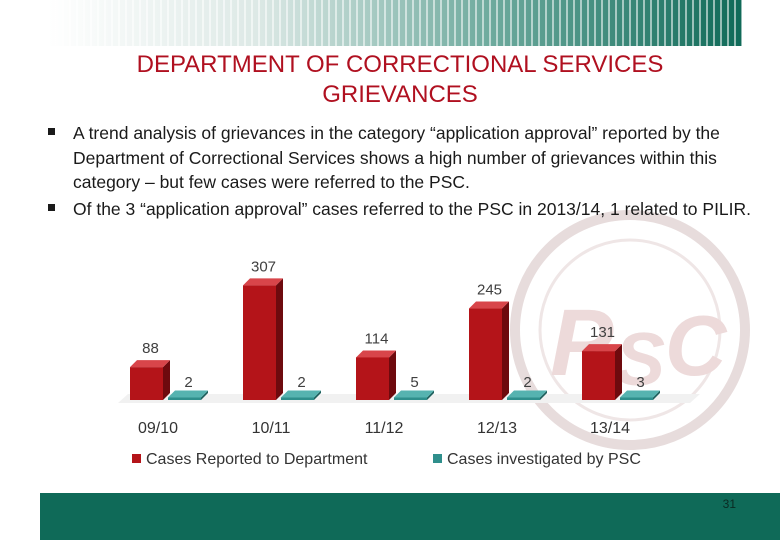  What do you see at coordinates (602, 332) in the screenshot?
I see `data-label: 131` at bounding box center [602, 332].